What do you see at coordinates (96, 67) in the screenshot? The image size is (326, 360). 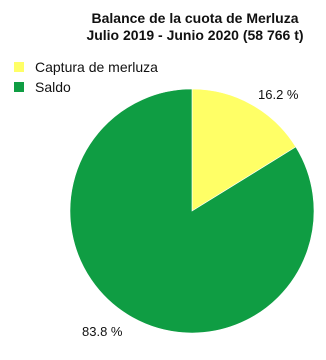 I see `legend-label-captura: Captura de merluza` at bounding box center [96, 67].